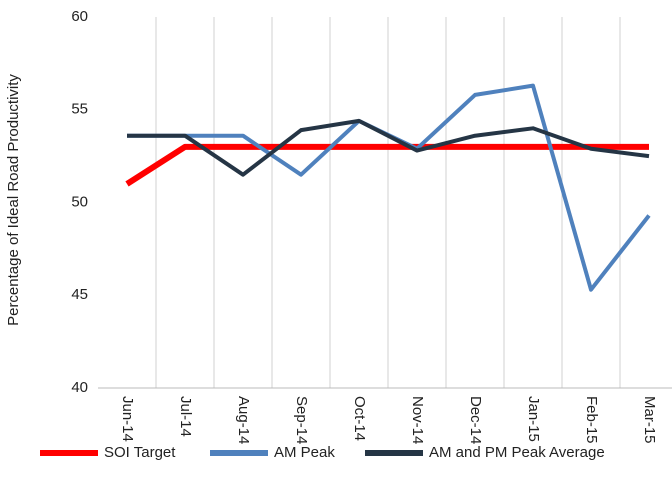 The width and height of the screenshot is (672, 499). I want to click on x-tick-label: Jul-14, so click(185, 416).